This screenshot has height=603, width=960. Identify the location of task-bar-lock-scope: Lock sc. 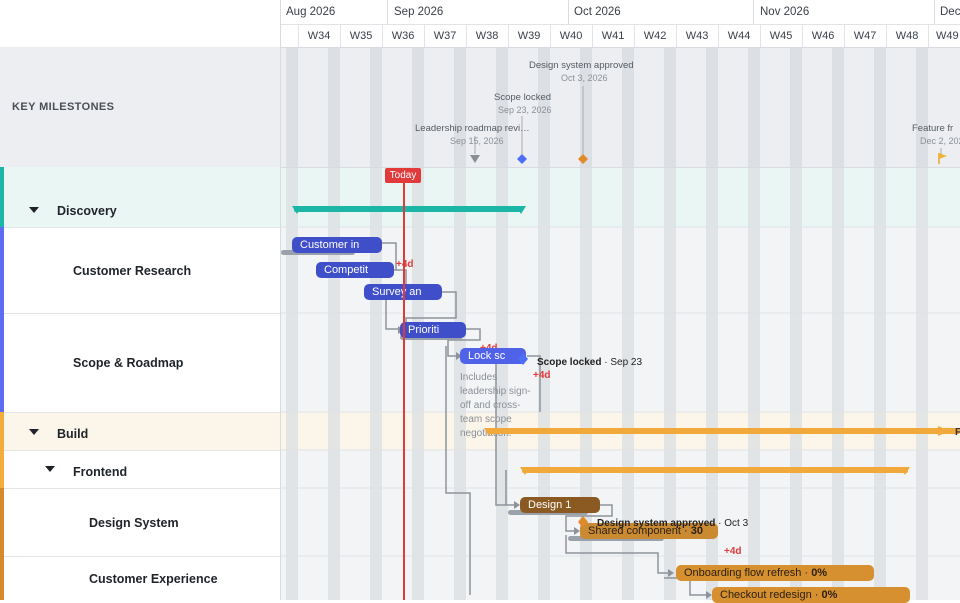
(493, 356).